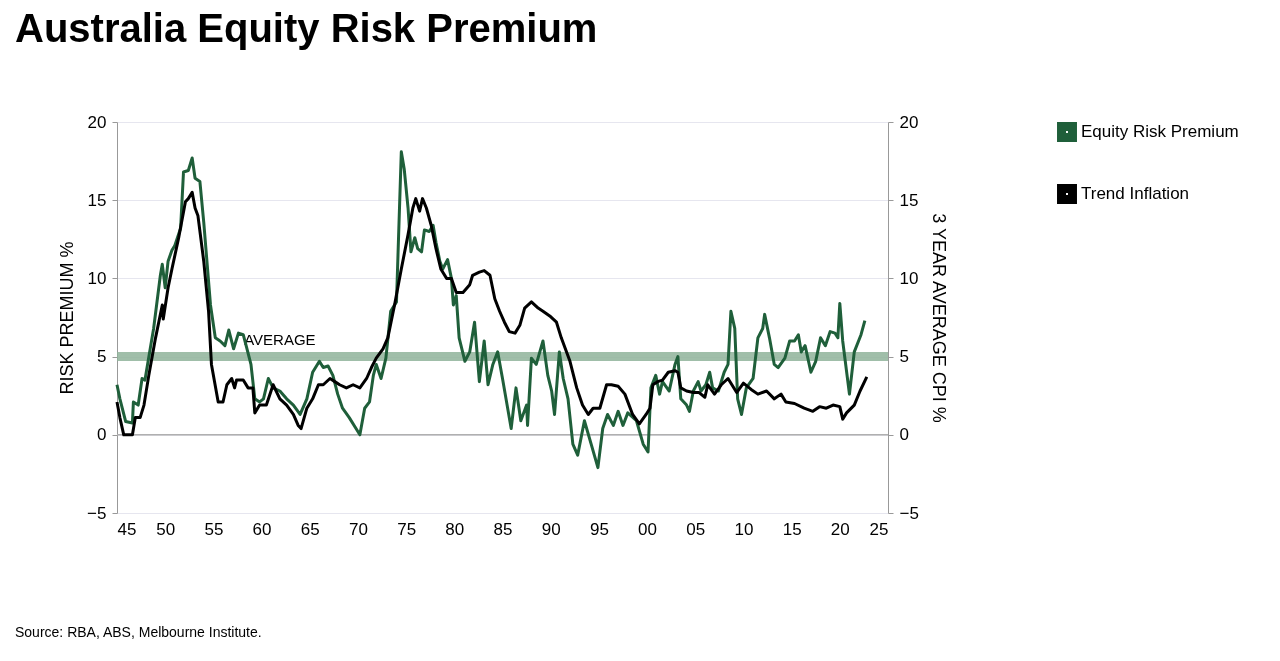  What do you see at coordinates (840, 529) in the screenshot?
I see `x-tick-label: 20` at bounding box center [840, 529].